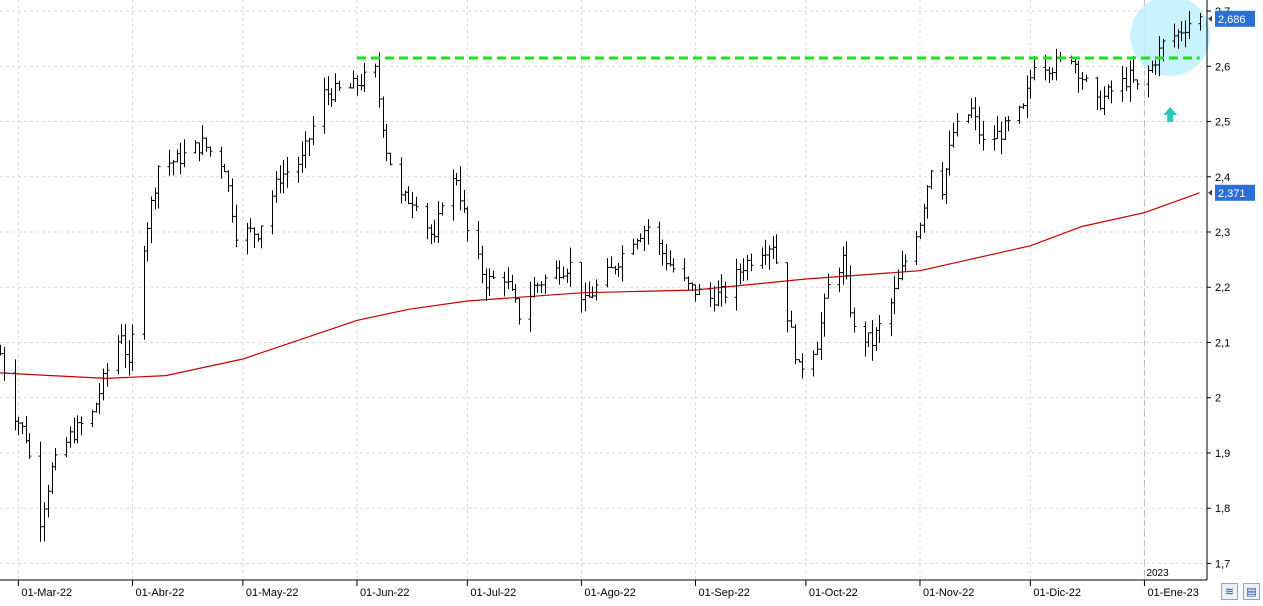  I want to click on x-tick-label: 01-Jun-22, so click(385, 593).